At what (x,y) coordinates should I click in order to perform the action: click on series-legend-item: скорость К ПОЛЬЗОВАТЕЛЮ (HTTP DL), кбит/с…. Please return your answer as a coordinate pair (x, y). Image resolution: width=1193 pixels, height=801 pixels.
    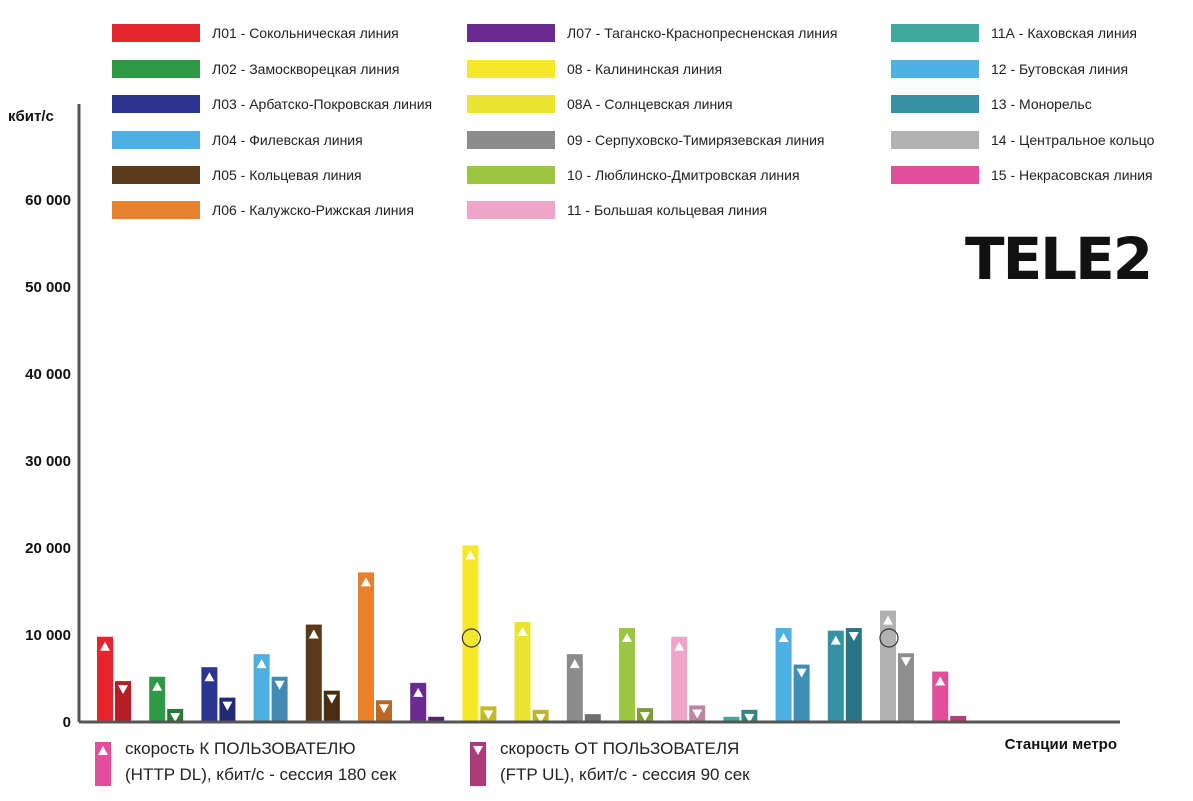
    Looking at the image, I should click on (246, 762).